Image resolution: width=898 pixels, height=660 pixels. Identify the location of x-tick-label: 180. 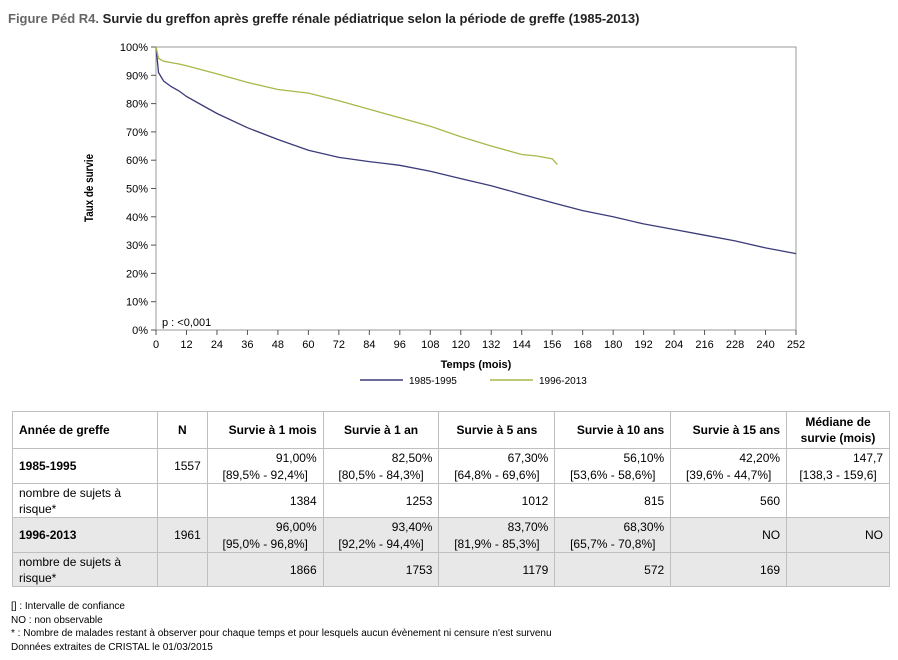
(613, 345).